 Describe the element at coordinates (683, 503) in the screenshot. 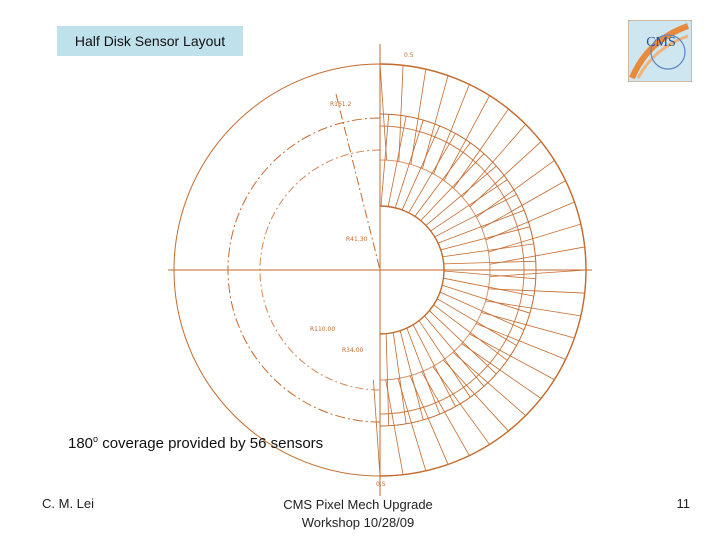

I see `page-number: 11` at that location.